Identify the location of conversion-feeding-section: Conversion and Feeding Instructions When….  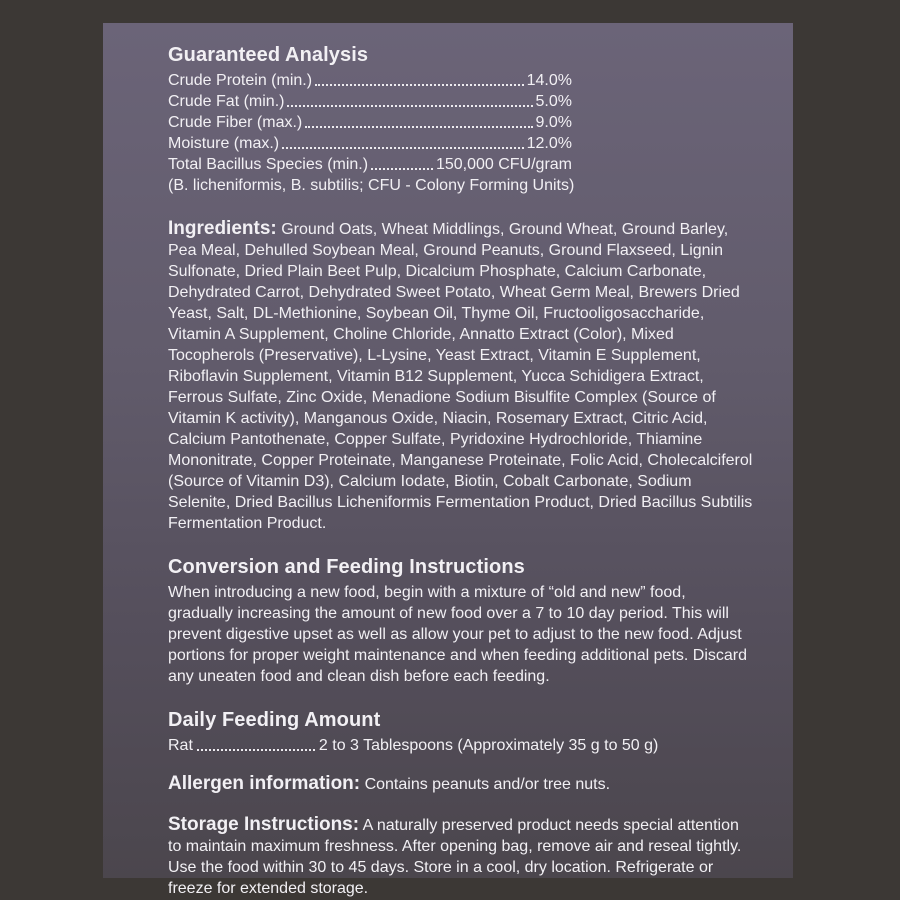
(460, 621).